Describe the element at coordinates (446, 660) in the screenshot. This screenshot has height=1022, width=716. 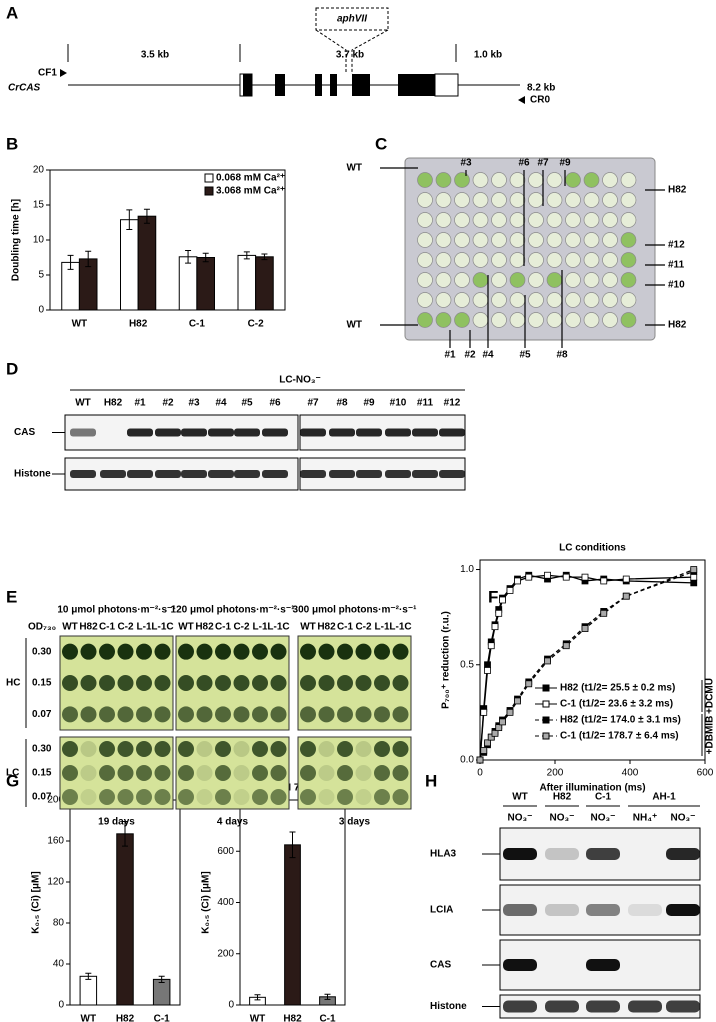
I see `y-axis-label: P₇₀₀⁺ reduction (r.u.)` at that location.